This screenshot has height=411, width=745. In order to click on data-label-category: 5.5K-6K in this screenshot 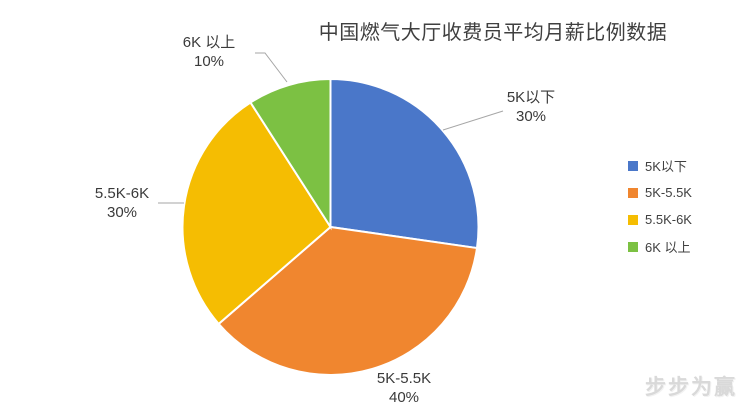, I will do `click(122, 193)`.